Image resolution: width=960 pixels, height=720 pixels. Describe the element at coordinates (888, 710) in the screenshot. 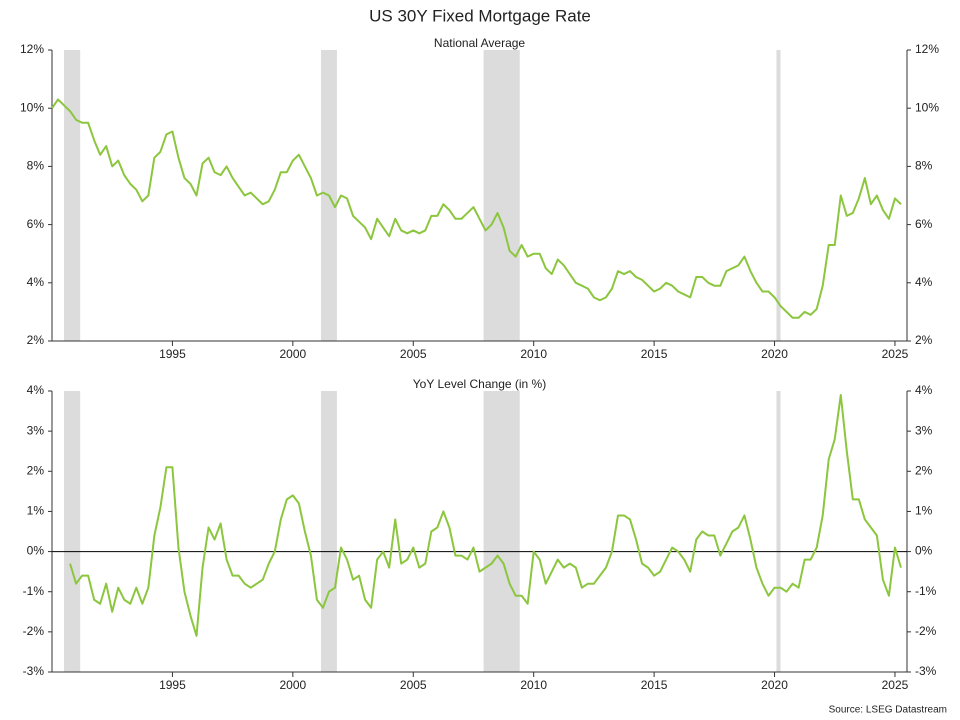

I see `source: Source: LSEG Datastream` at that location.